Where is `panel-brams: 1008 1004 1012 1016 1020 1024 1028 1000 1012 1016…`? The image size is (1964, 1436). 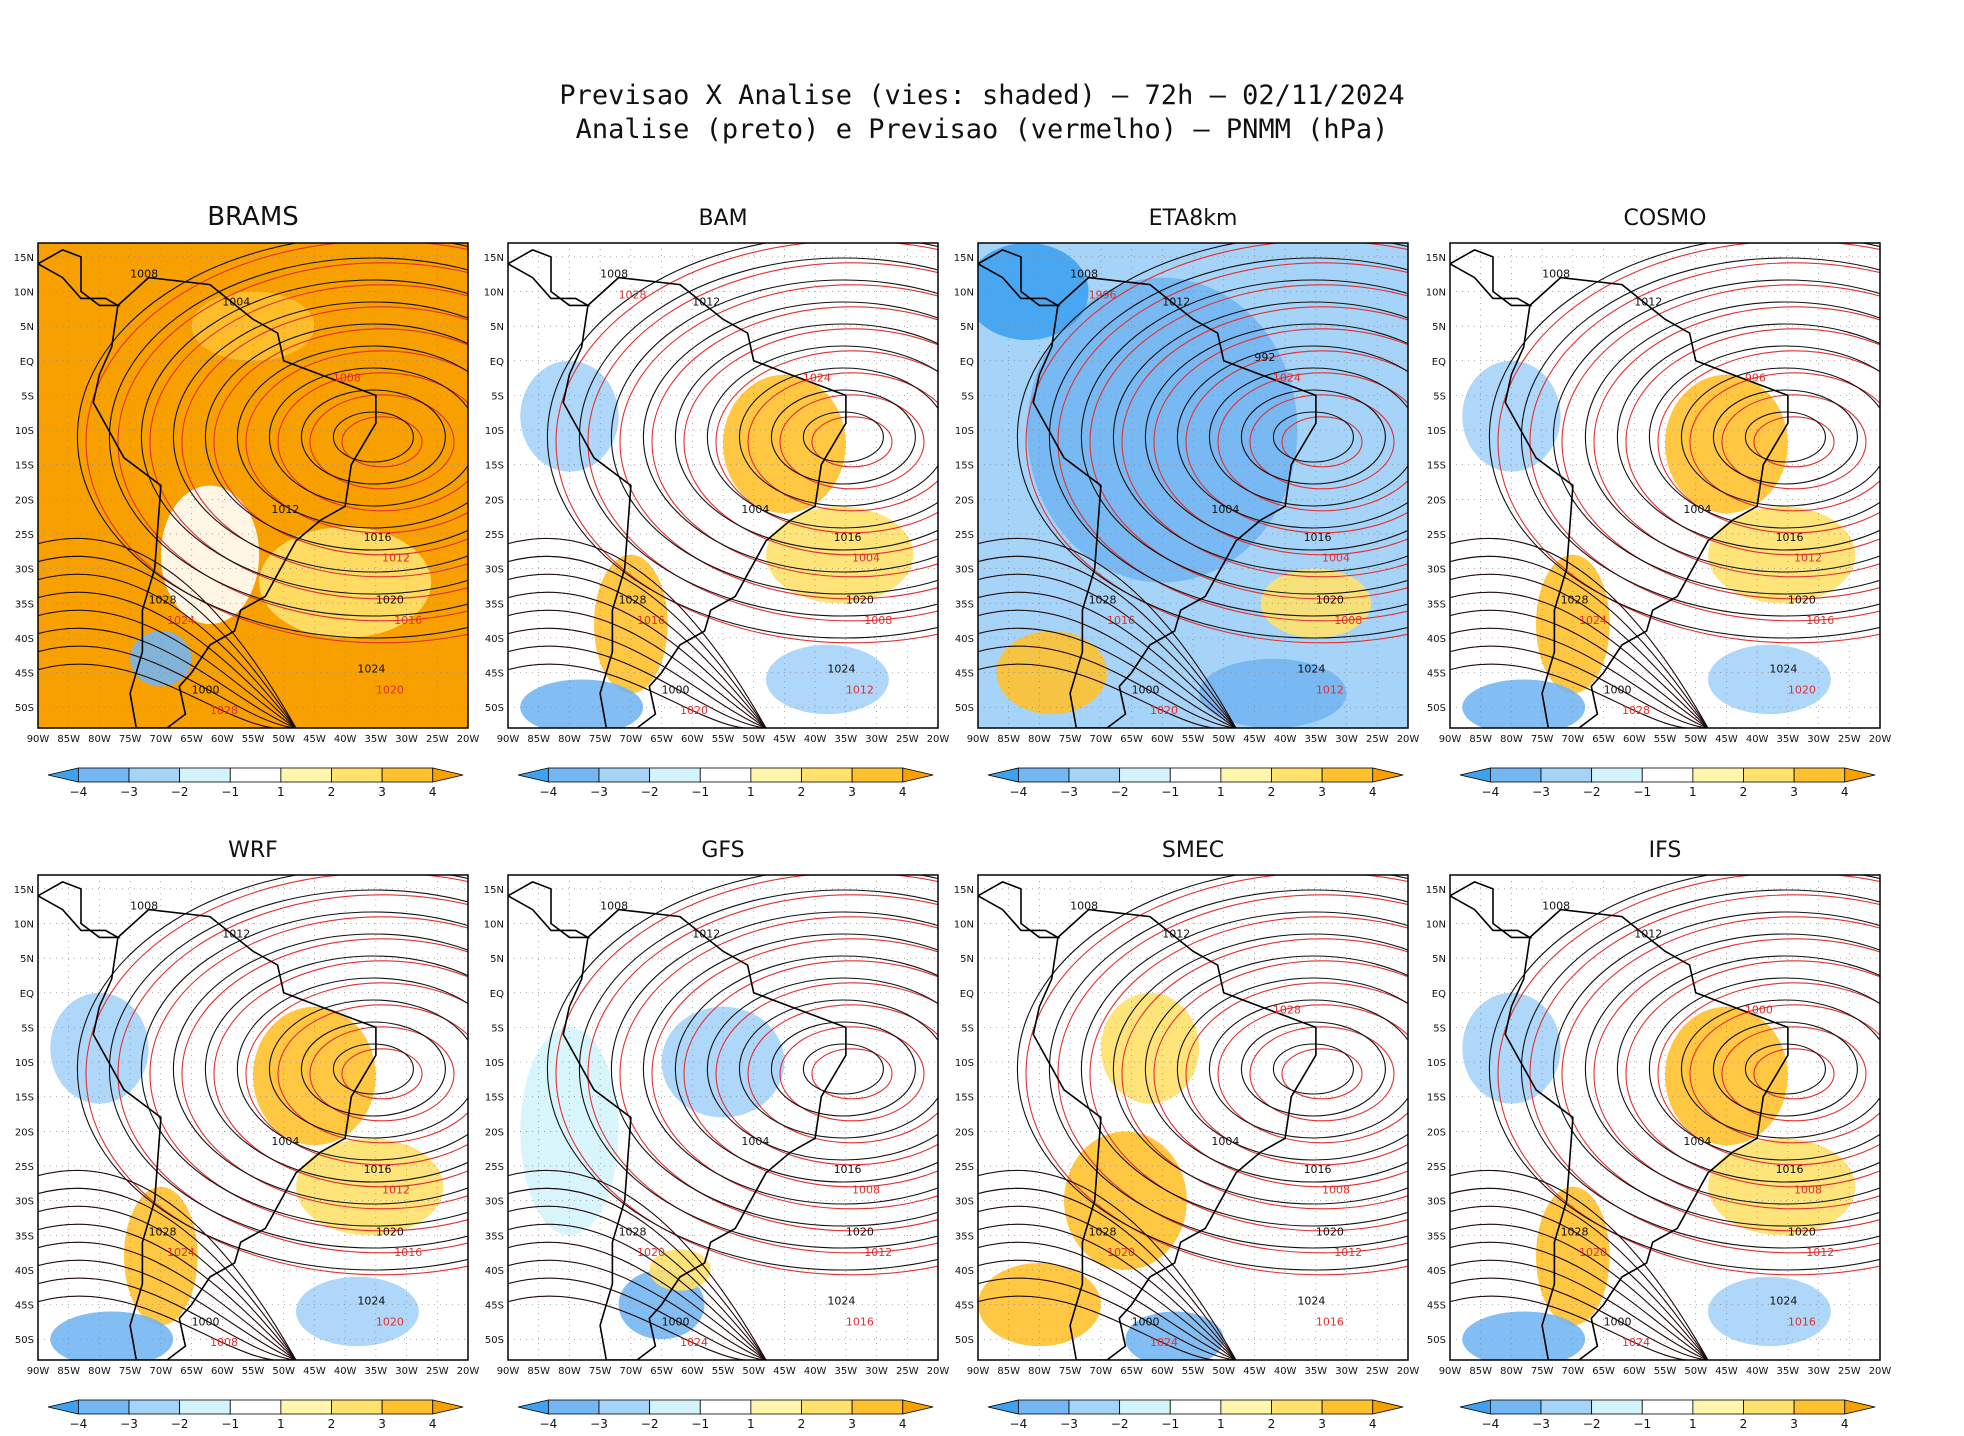 panel-brams: 1008 1004 1012 1016 1020 1024 1028 1000 1012 1016… is located at coordinates (247, 500).